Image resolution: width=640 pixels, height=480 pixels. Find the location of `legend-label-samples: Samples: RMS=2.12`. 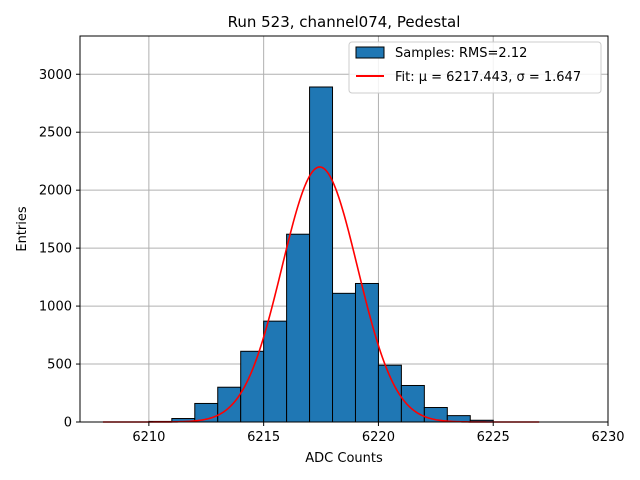

legend-label-samples: Samples: RMS=2.12 is located at coordinates (461, 53).